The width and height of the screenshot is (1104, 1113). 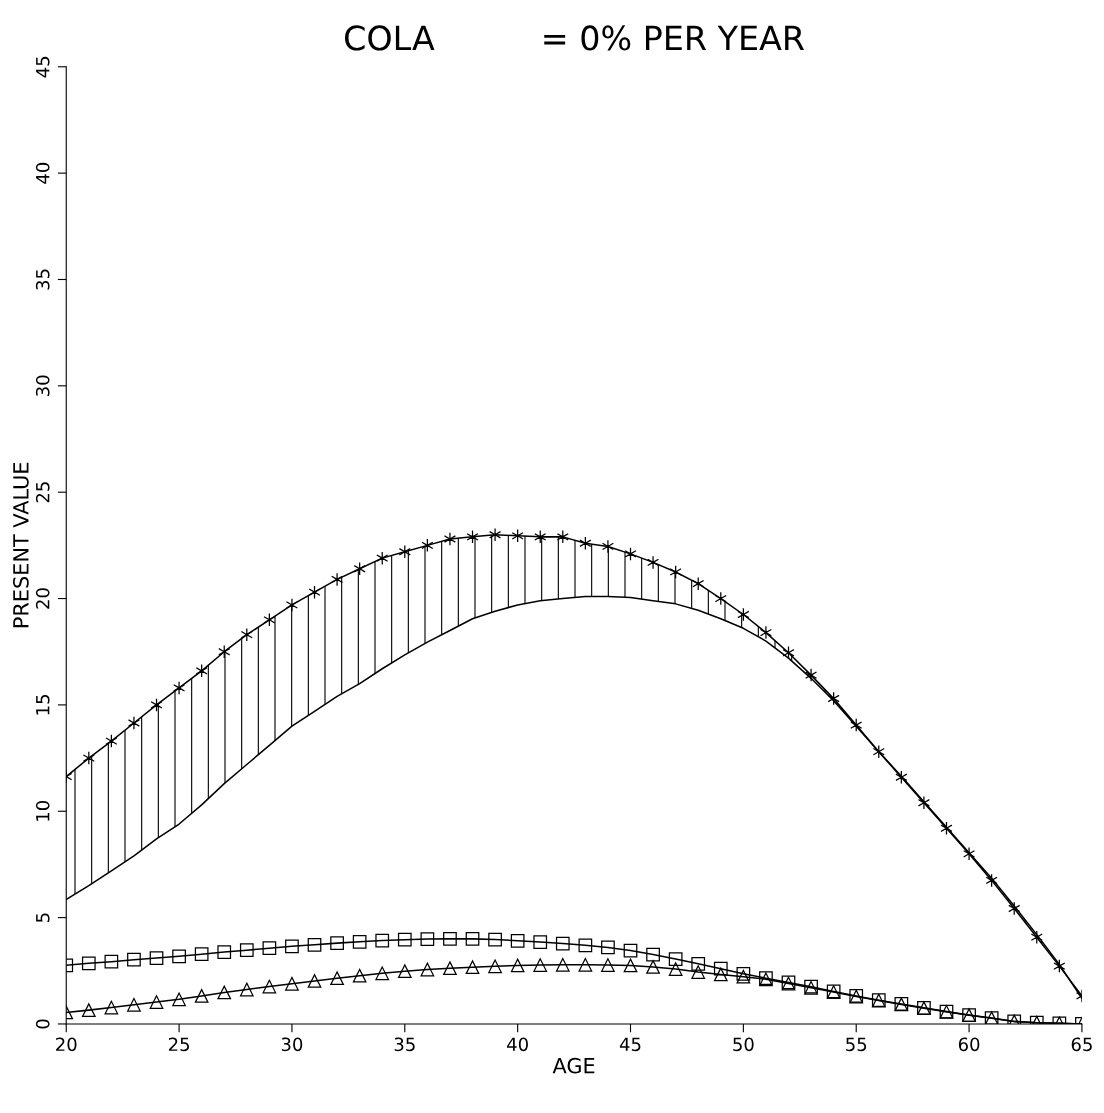 I want to click on x-tick-label: 65, so click(x=1081, y=1044).